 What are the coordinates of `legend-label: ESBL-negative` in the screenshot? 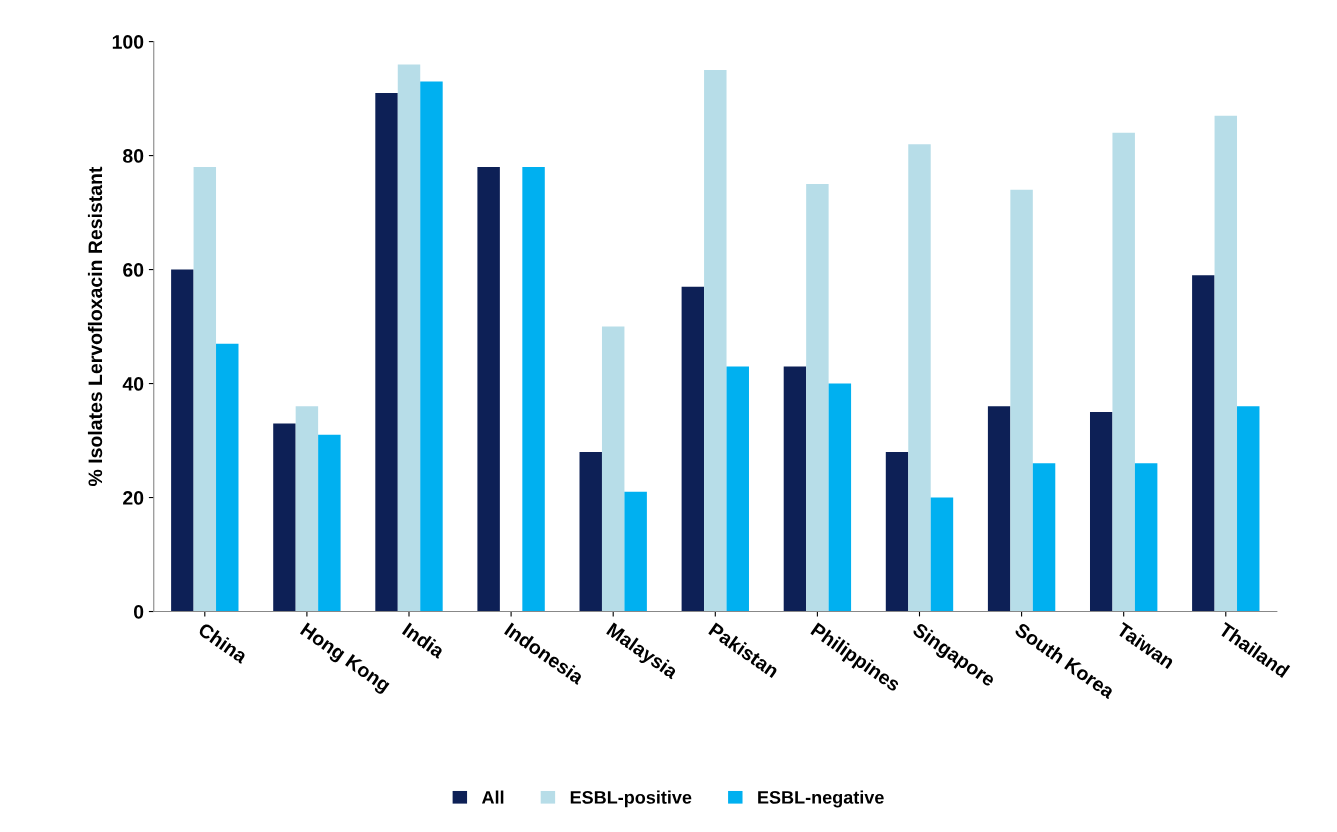 It's located at (821, 799).